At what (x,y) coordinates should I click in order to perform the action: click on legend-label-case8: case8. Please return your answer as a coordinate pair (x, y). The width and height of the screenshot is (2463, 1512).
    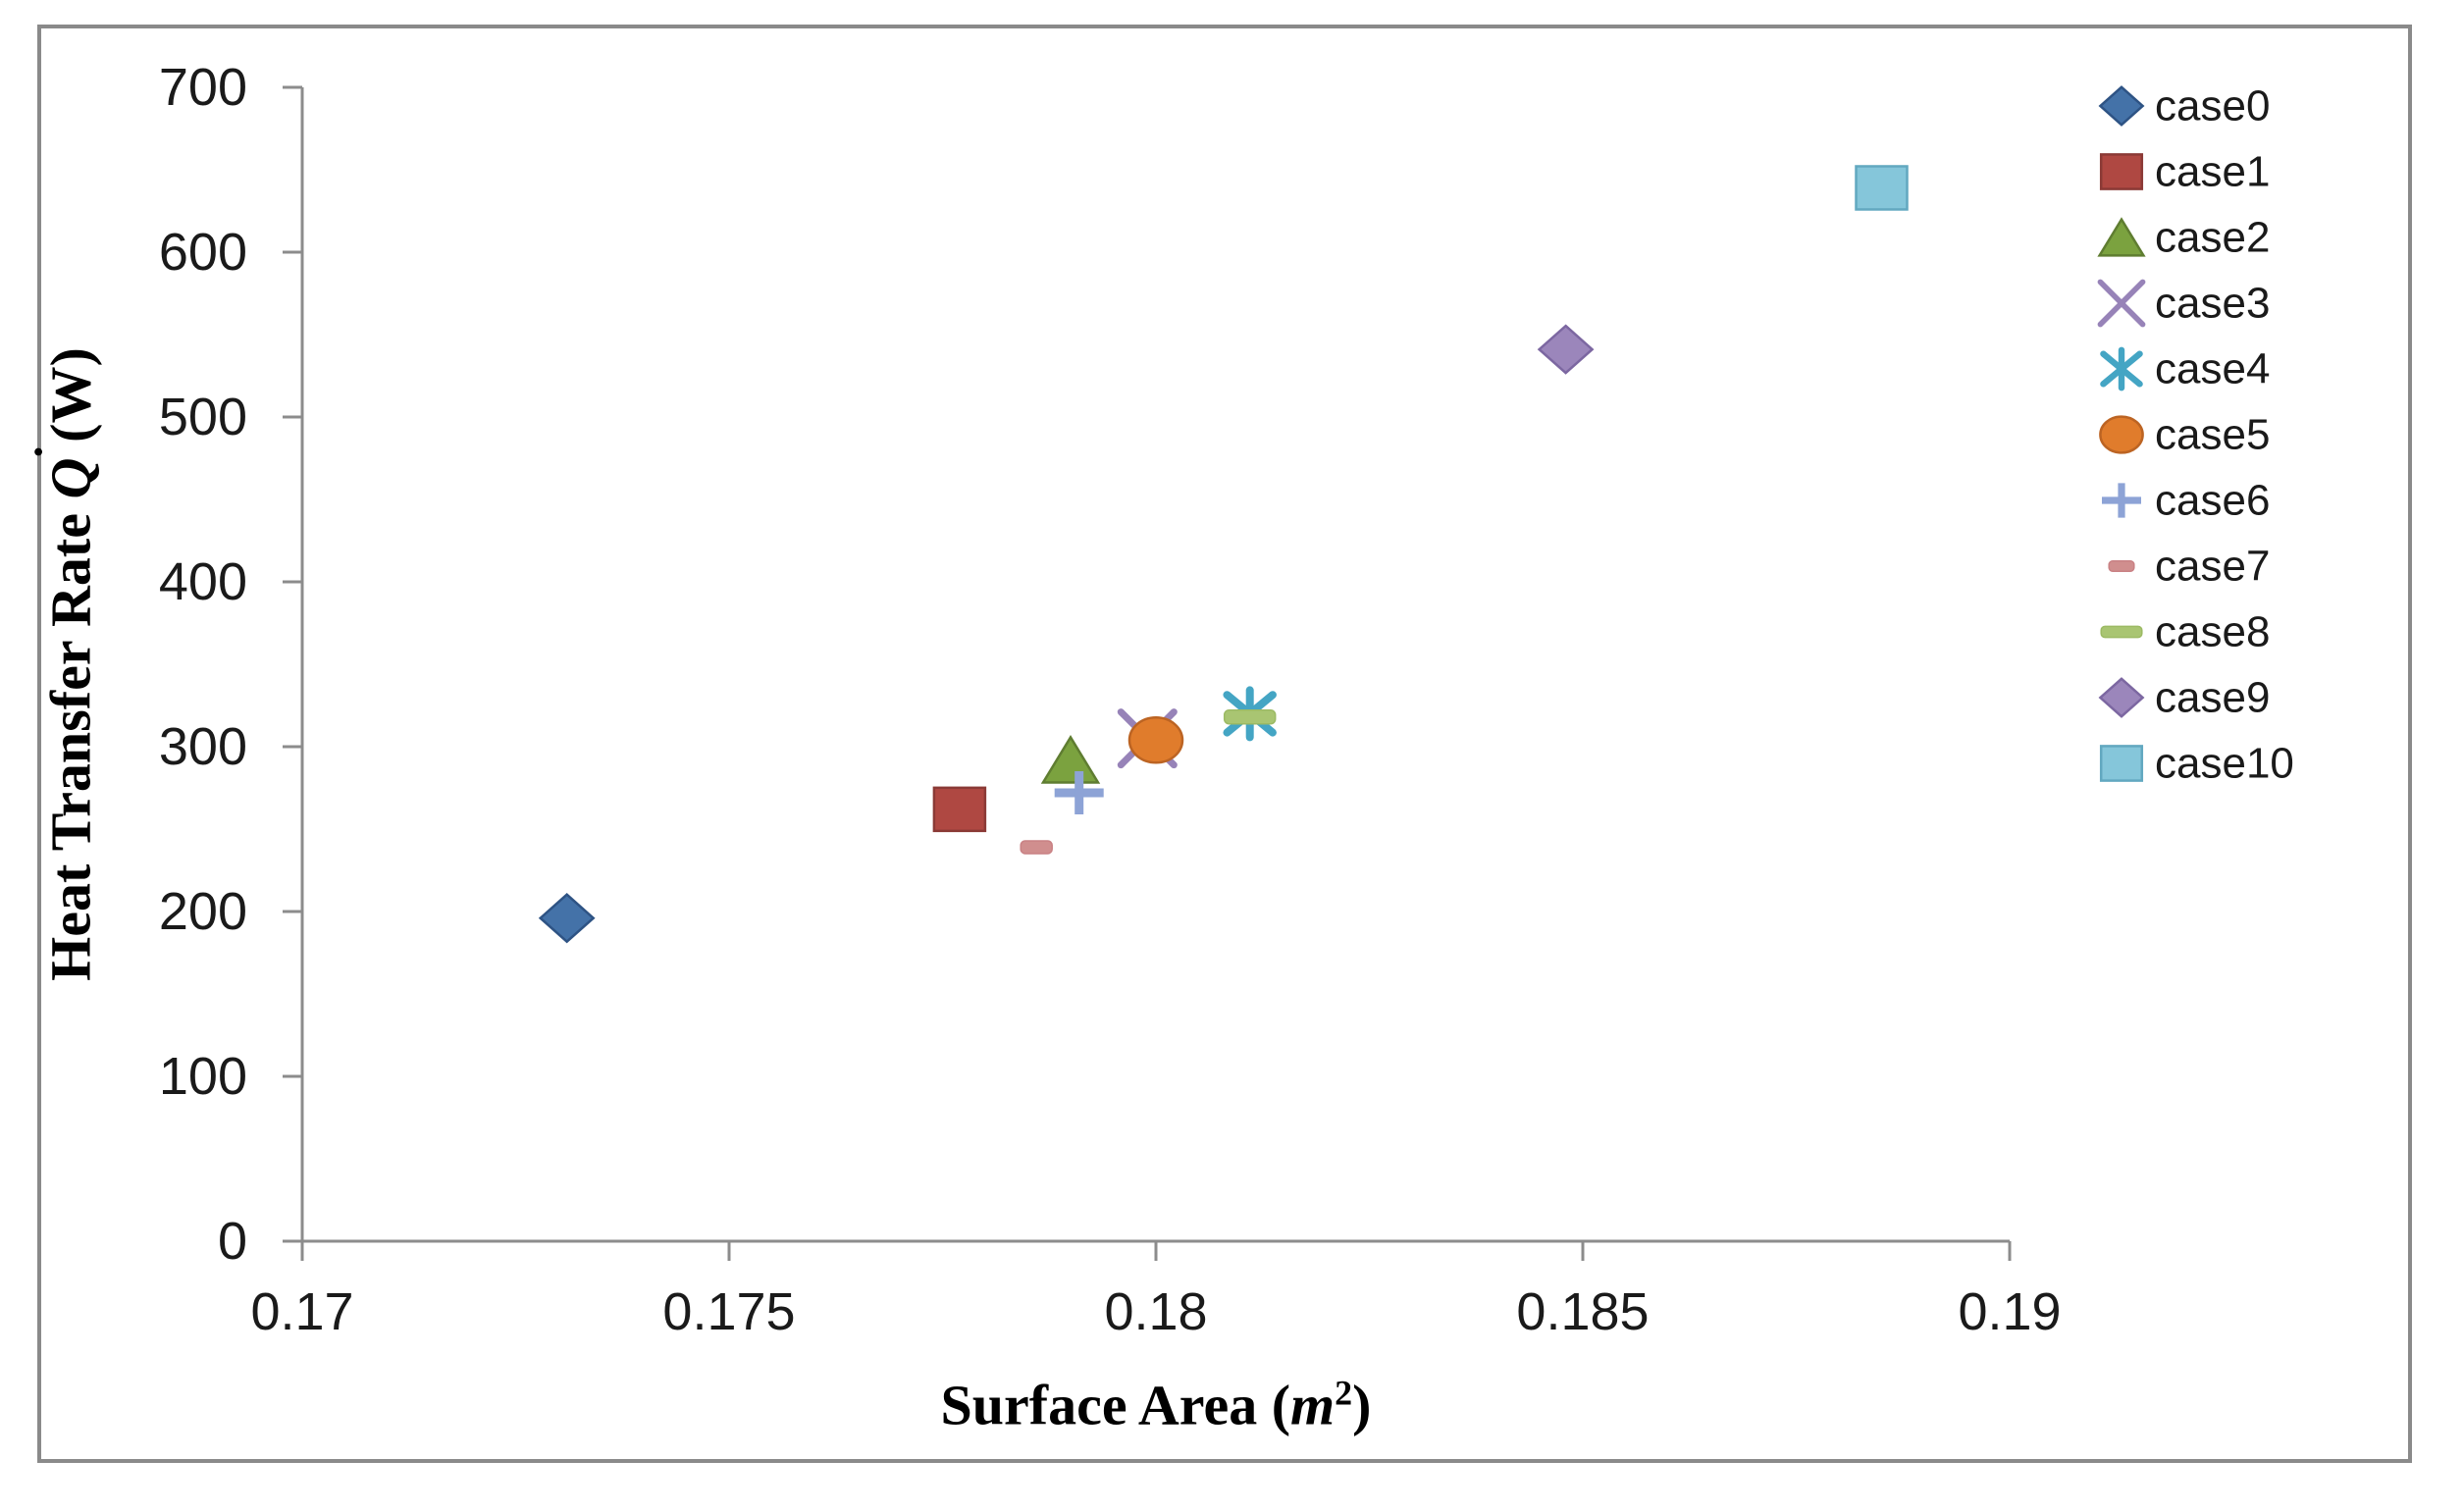
    Looking at the image, I should click on (2213, 632).